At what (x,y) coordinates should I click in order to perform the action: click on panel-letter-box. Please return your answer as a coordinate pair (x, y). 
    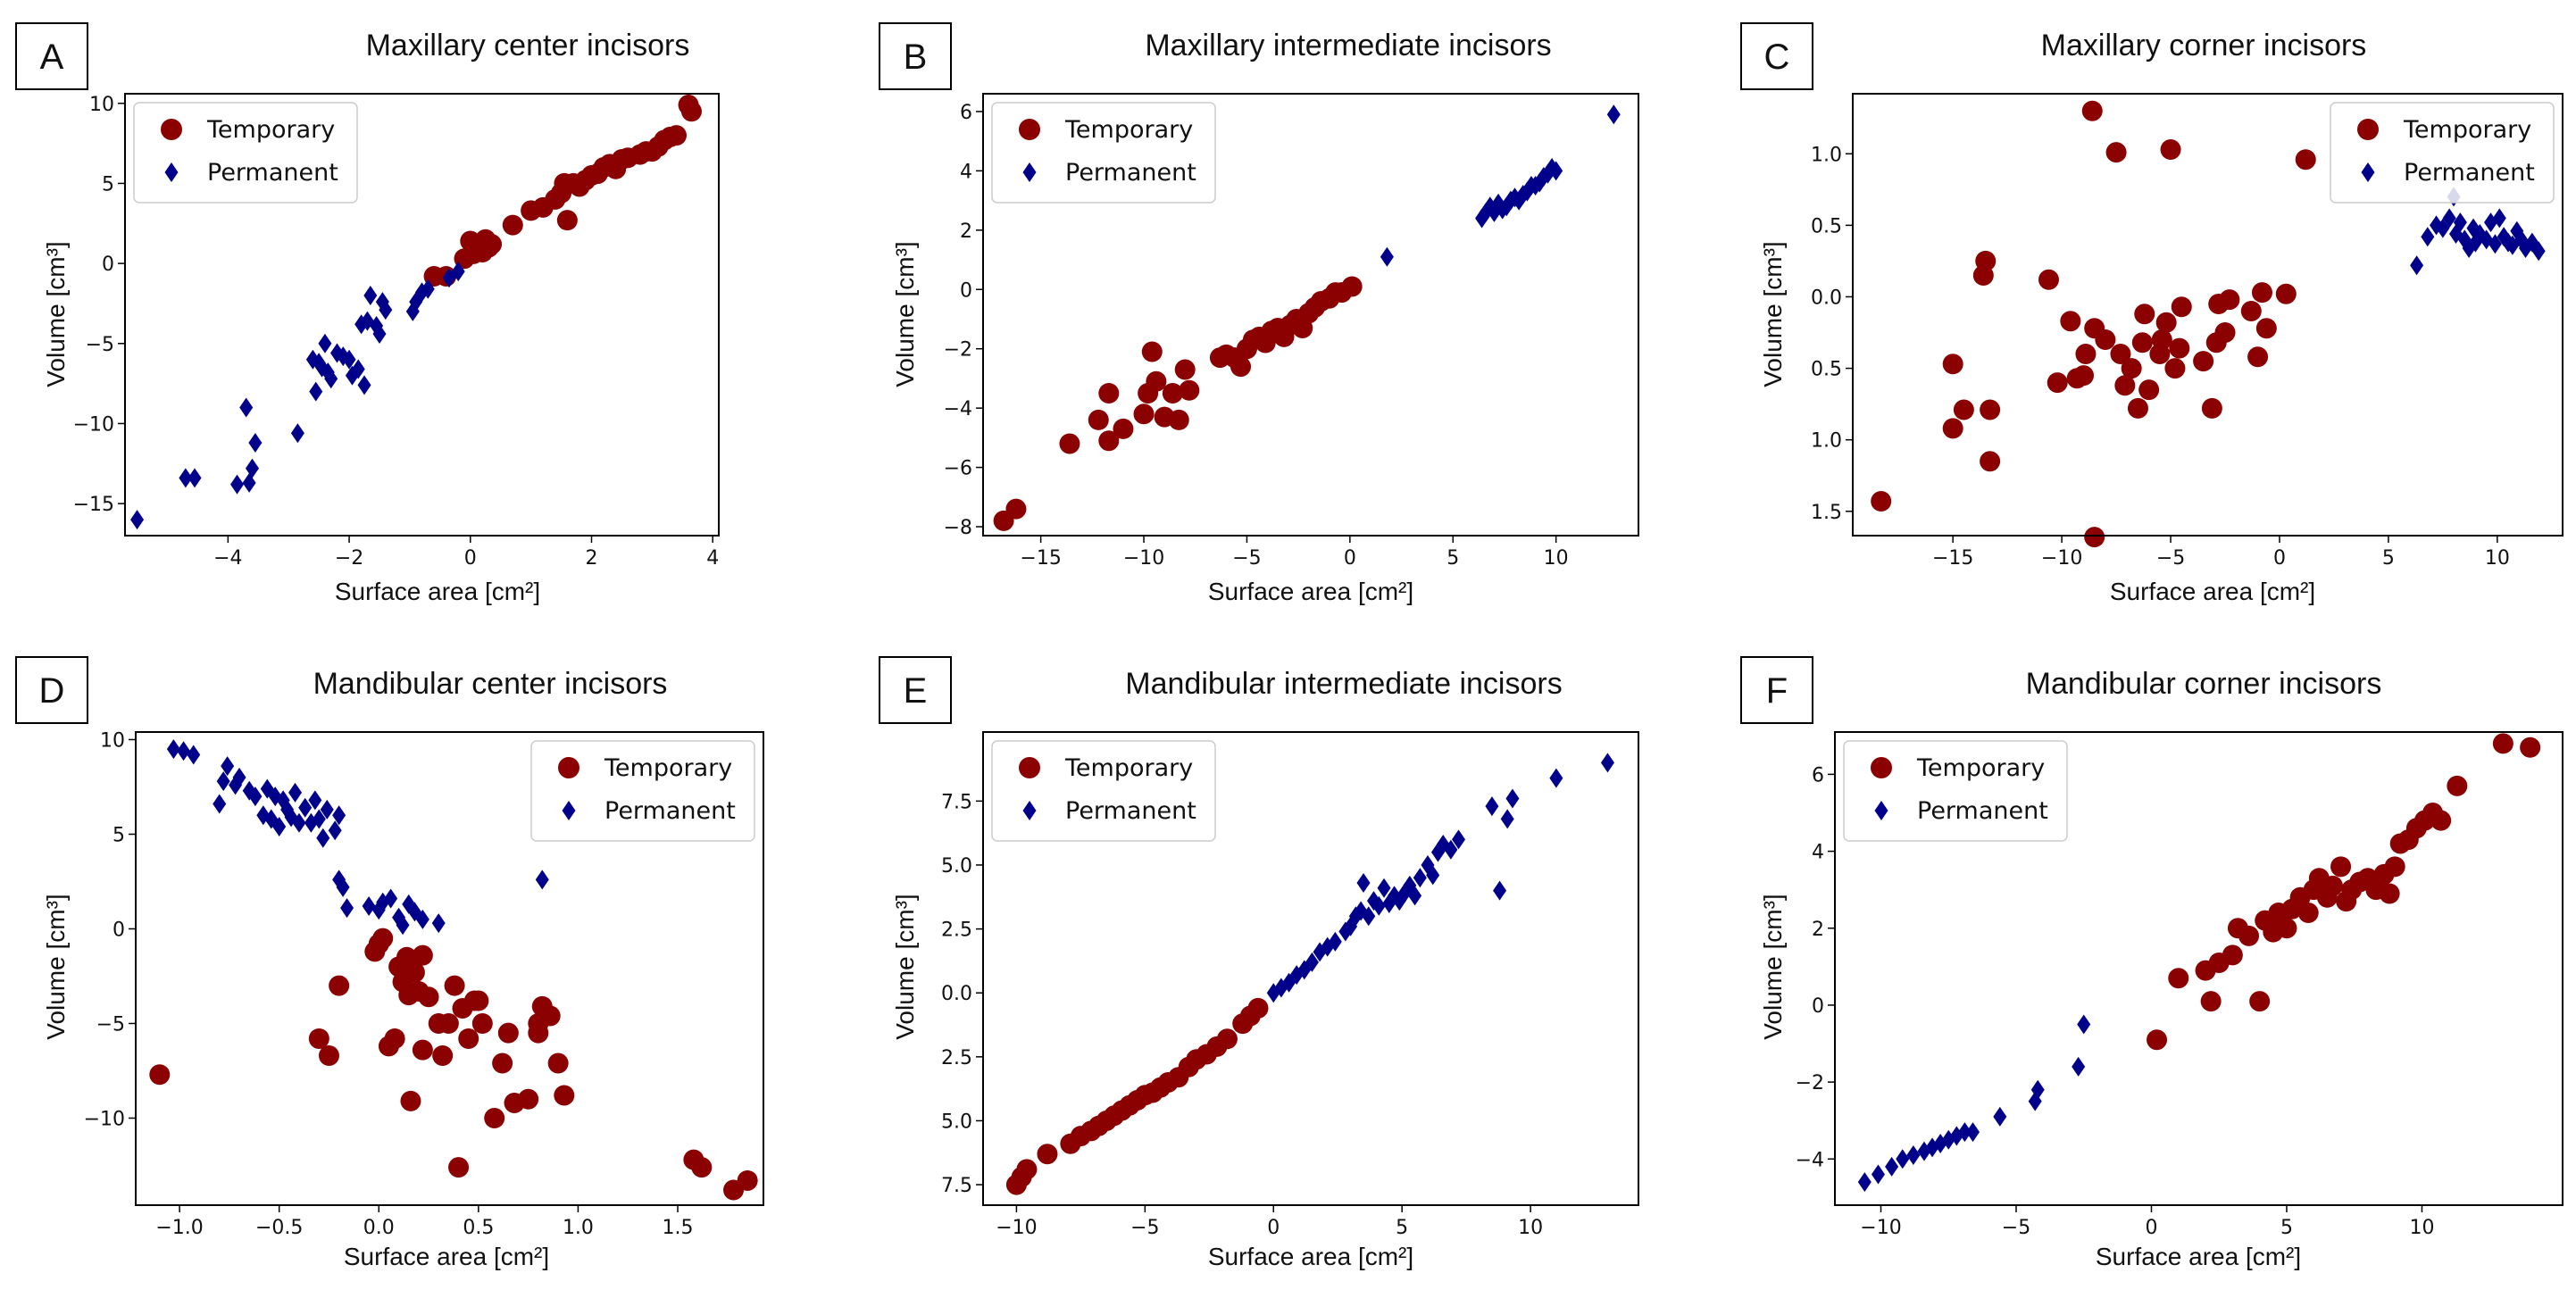
    Looking at the image, I should click on (51, 56).